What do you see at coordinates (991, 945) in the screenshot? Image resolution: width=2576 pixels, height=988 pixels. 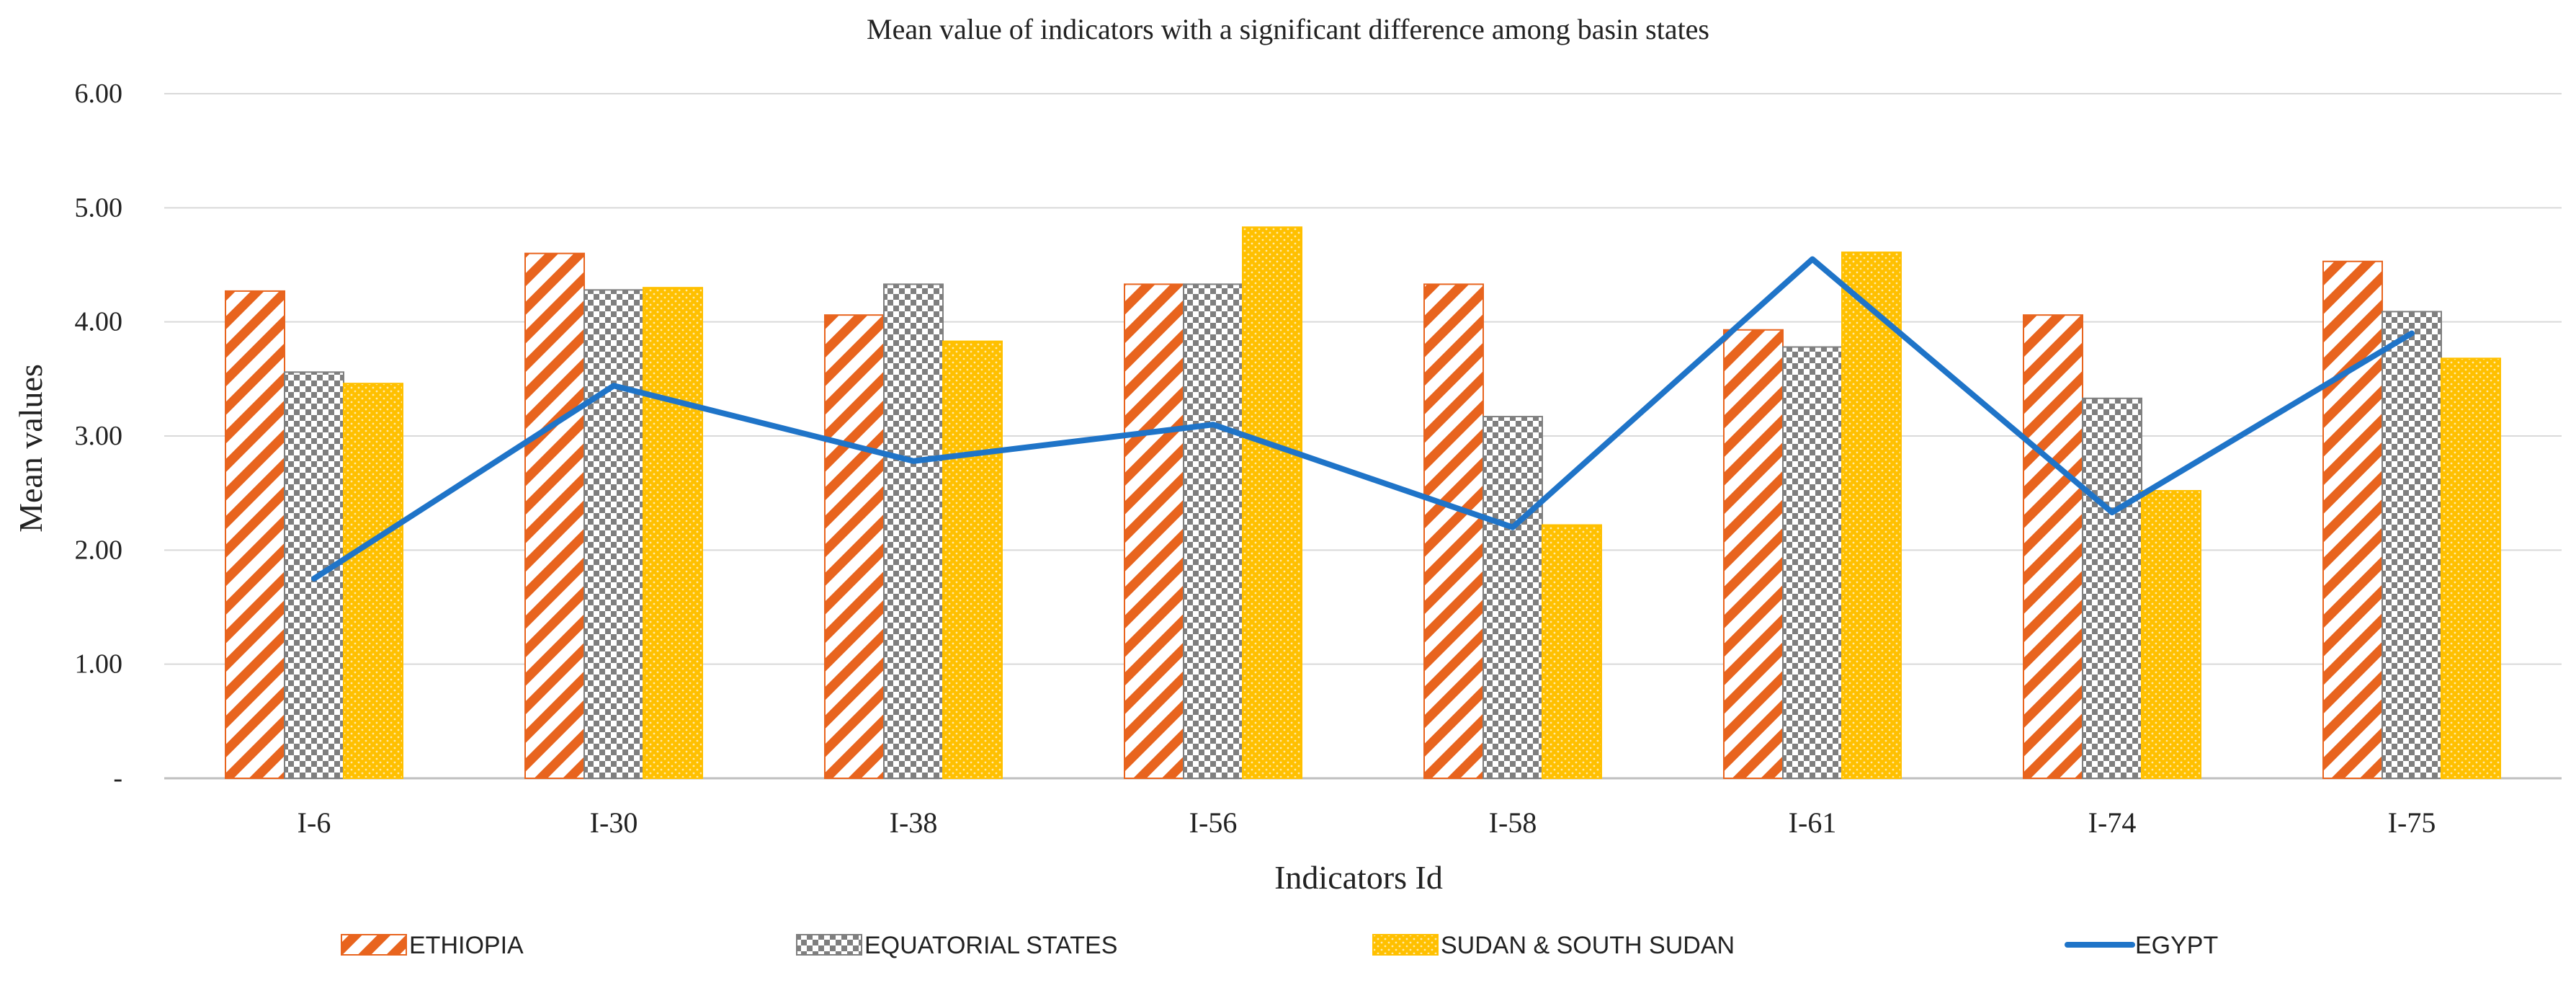 I see `legend-label-equatorial-states: EQUATORIAL STATES` at bounding box center [991, 945].